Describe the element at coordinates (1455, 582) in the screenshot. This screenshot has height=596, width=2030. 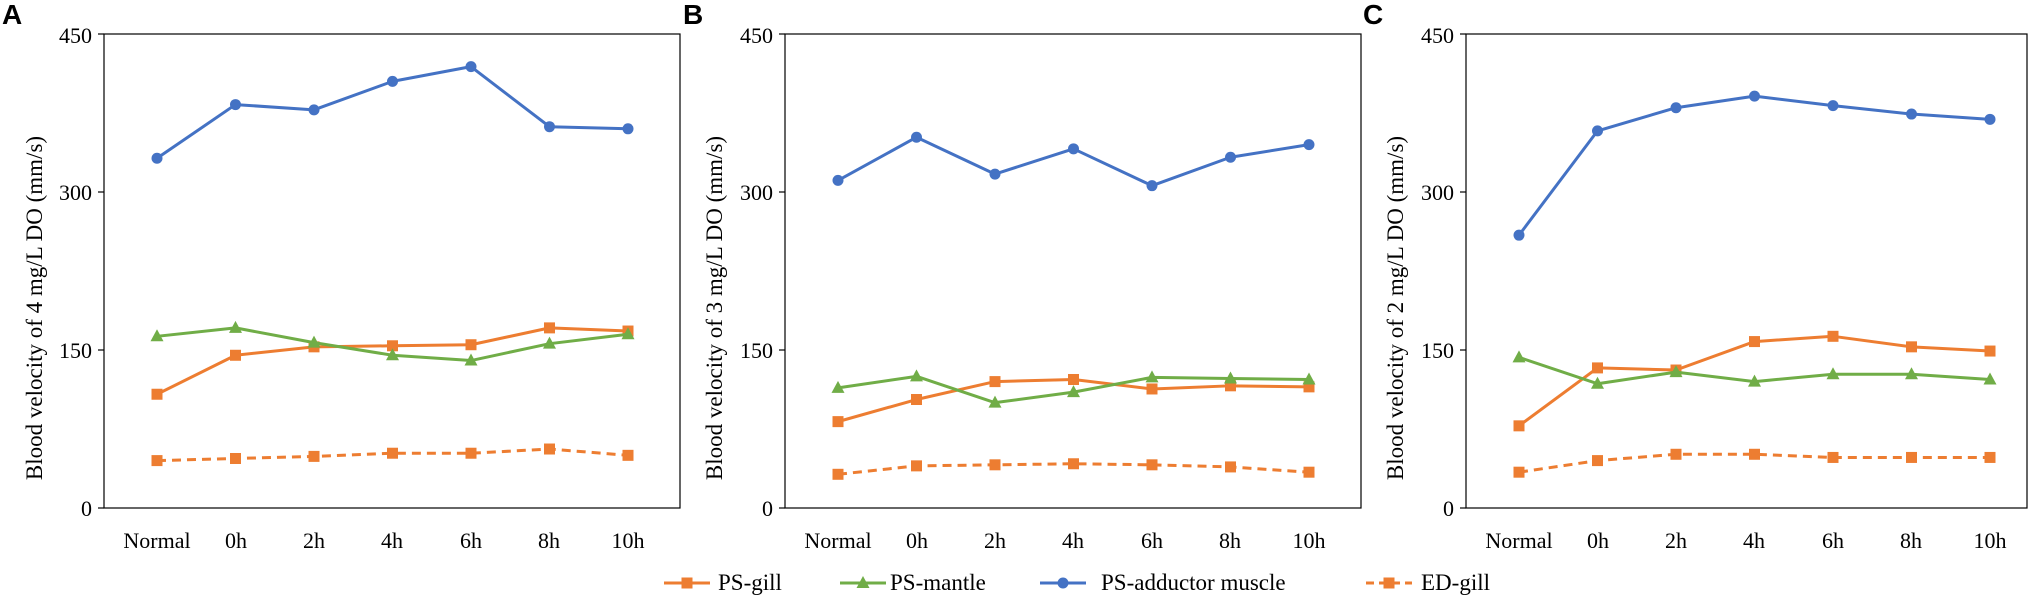
I see `legend-label-ed-gill: ED-gill` at that location.